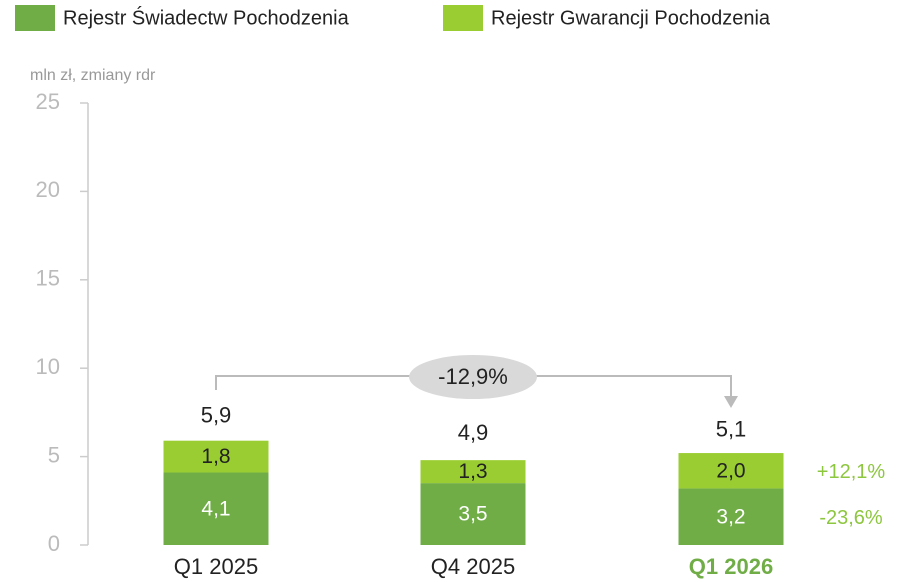 This screenshot has width=912, height=582. What do you see at coordinates (54, 454) in the screenshot?
I see `y-tick-label: 5` at bounding box center [54, 454].